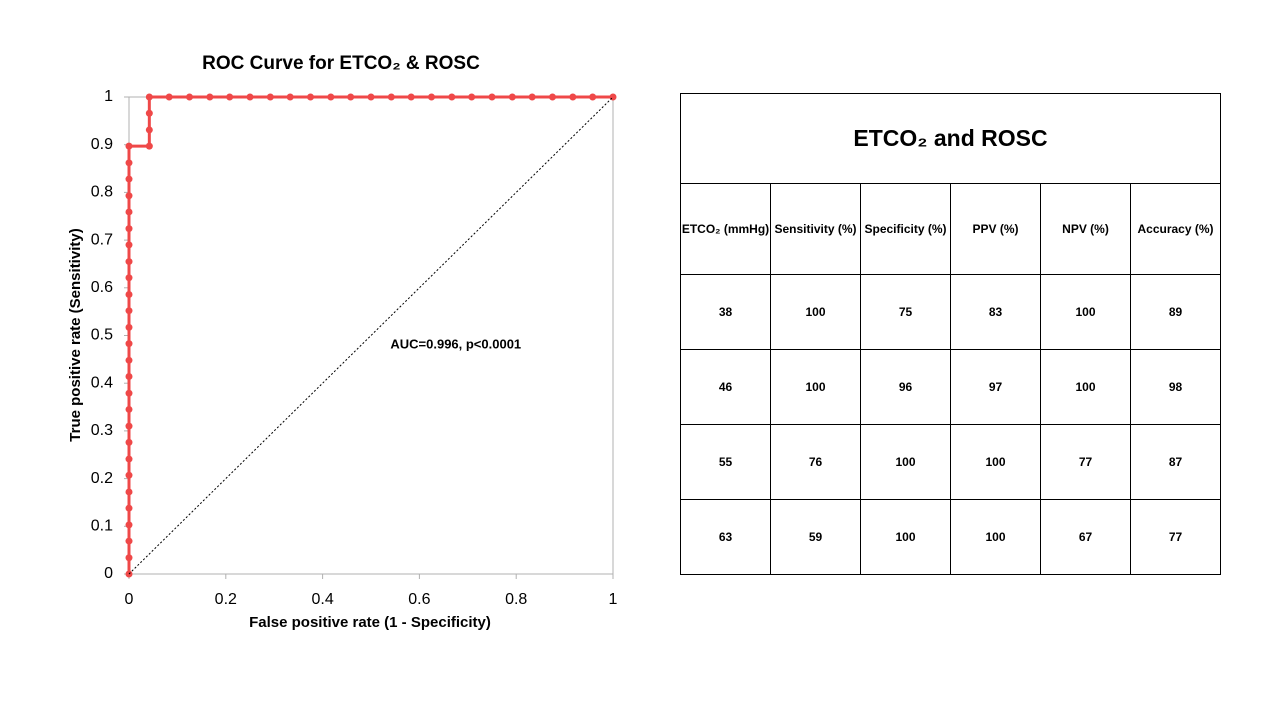  Describe the element at coordinates (322, 599) in the screenshot. I see `x-tick-label: 0.4` at that location.